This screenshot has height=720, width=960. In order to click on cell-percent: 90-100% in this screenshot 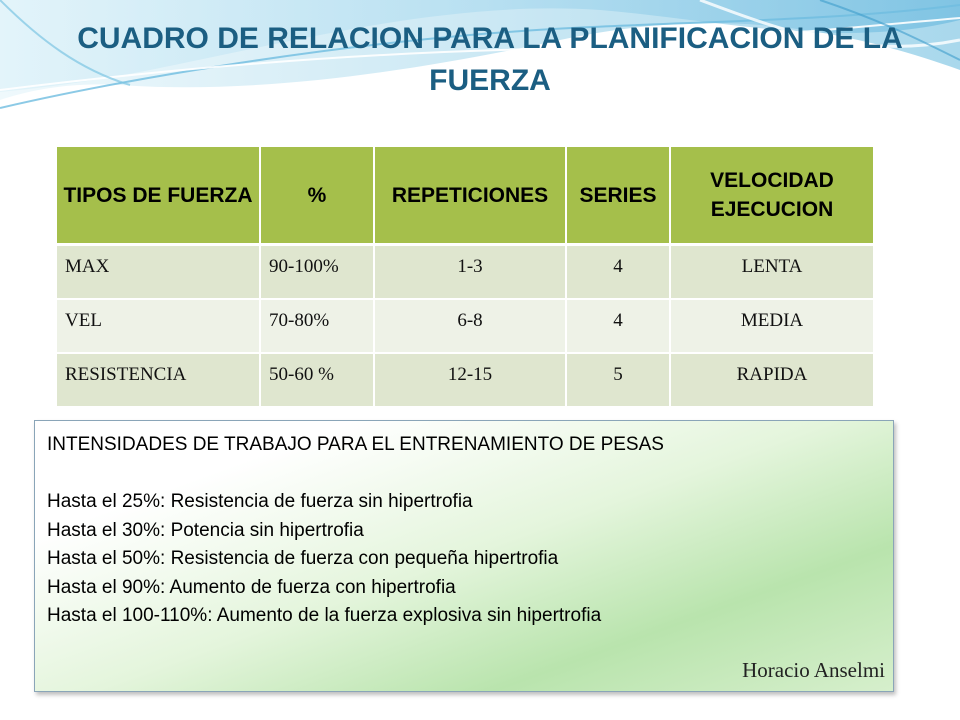, I will do `click(317, 272)`.